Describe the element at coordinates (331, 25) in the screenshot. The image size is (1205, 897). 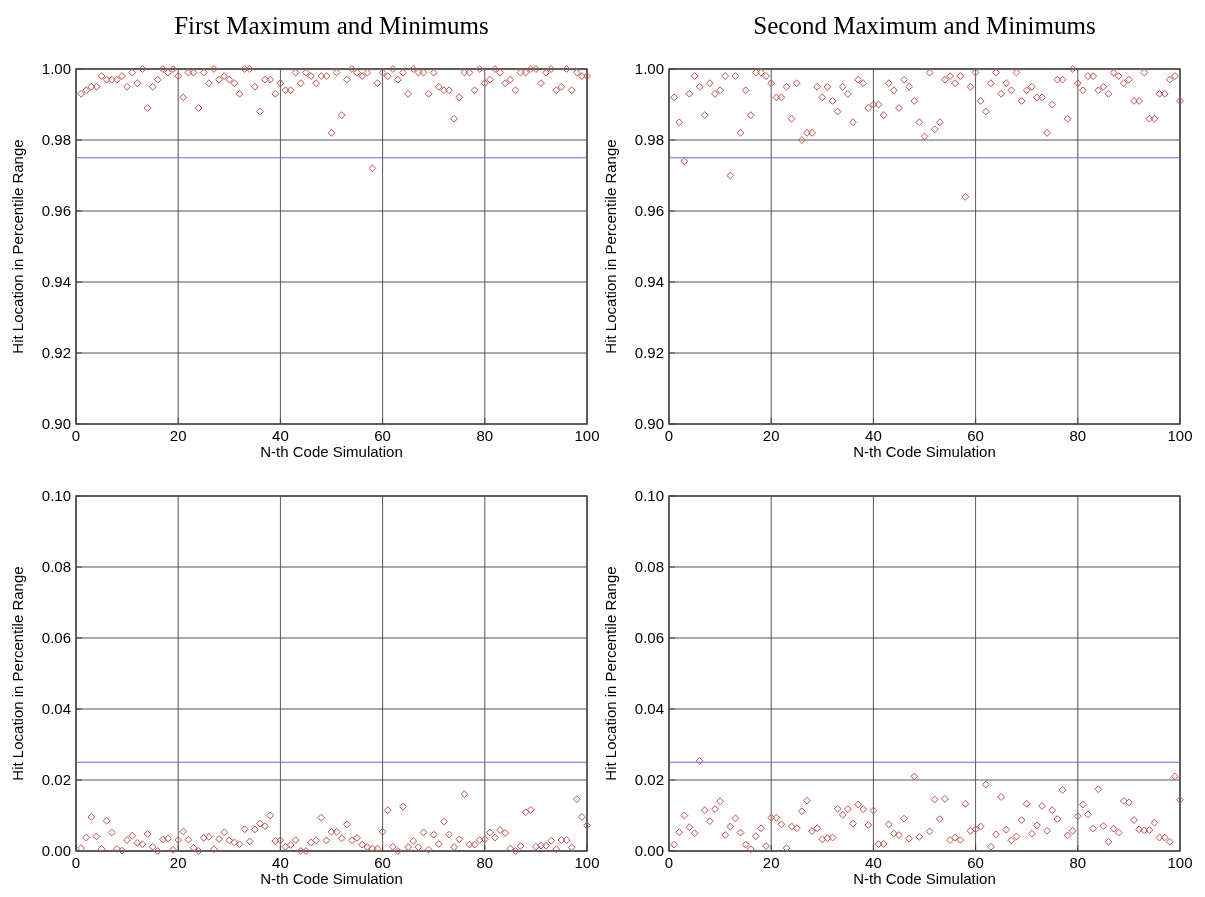
I see `chart-title: First Maximum and Minimums` at that location.